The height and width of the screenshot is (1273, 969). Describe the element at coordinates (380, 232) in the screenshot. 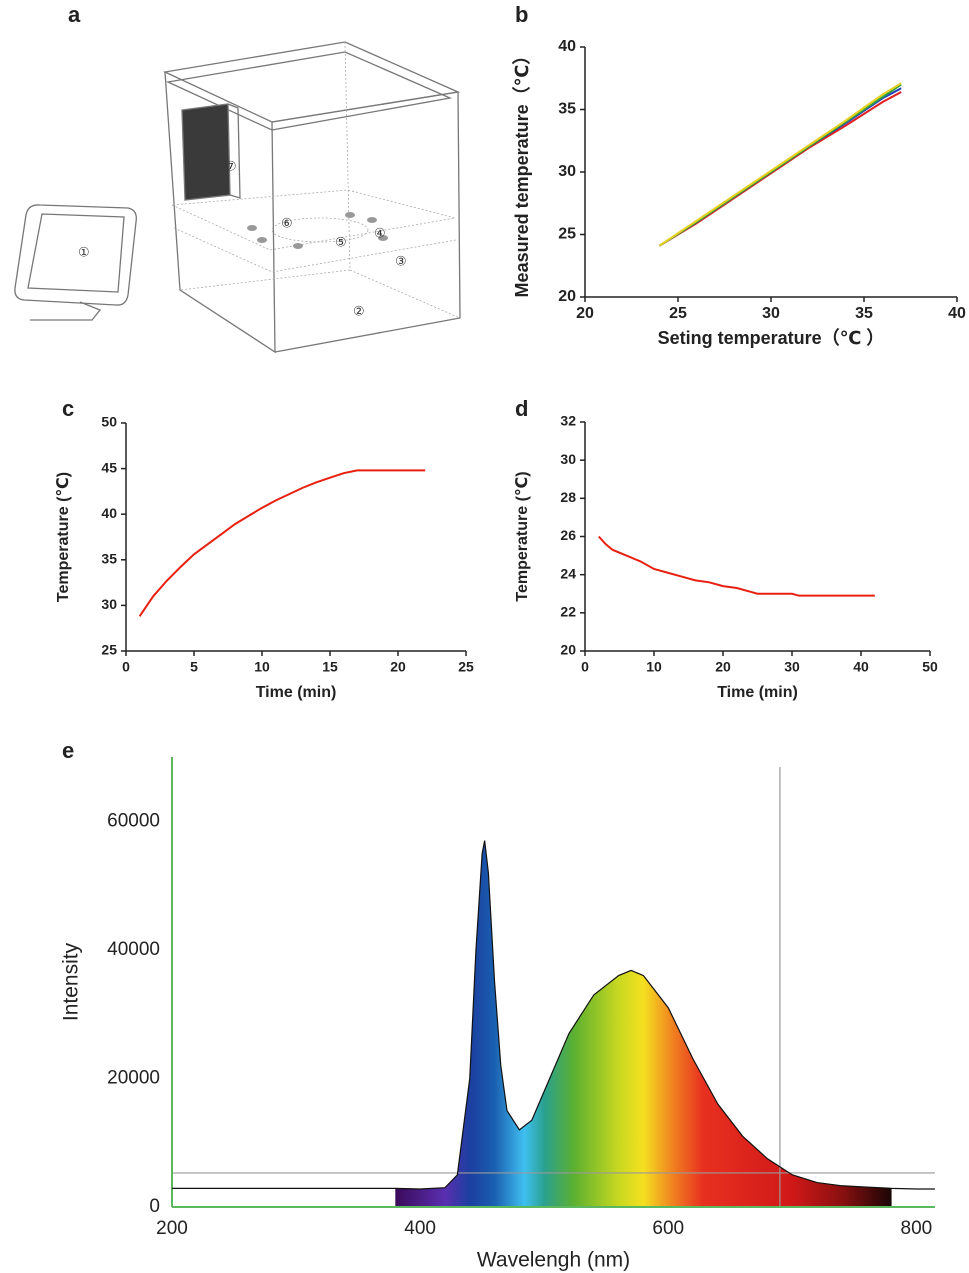

I see `part-label: ④` at that location.